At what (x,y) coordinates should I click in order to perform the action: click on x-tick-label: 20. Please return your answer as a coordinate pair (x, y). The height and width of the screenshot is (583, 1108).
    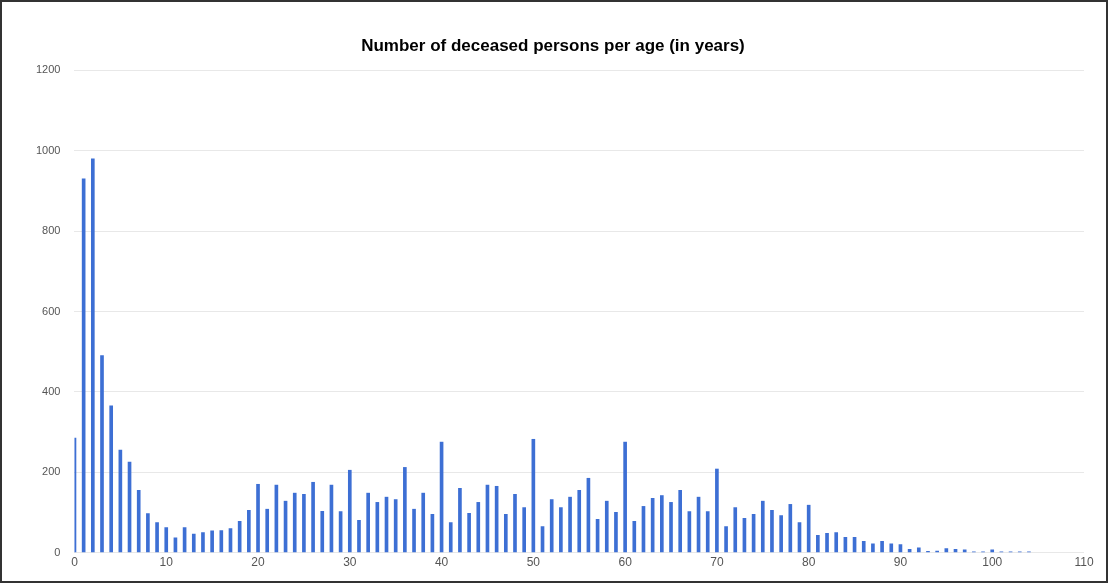
    Looking at the image, I should click on (258, 562).